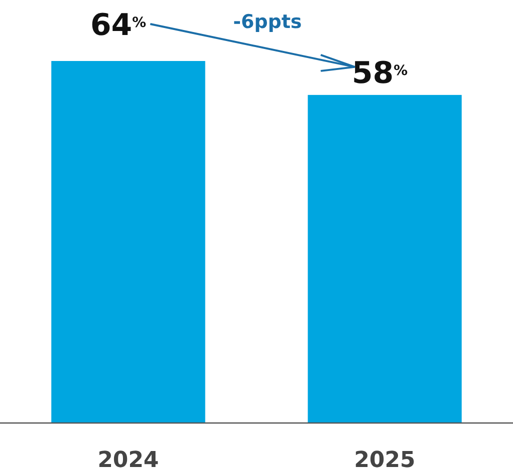 Image resolution: width=513 pixels, height=470 pixels. What do you see at coordinates (267, 22) in the screenshot?
I see `text: -6ppts` at bounding box center [267, 22].